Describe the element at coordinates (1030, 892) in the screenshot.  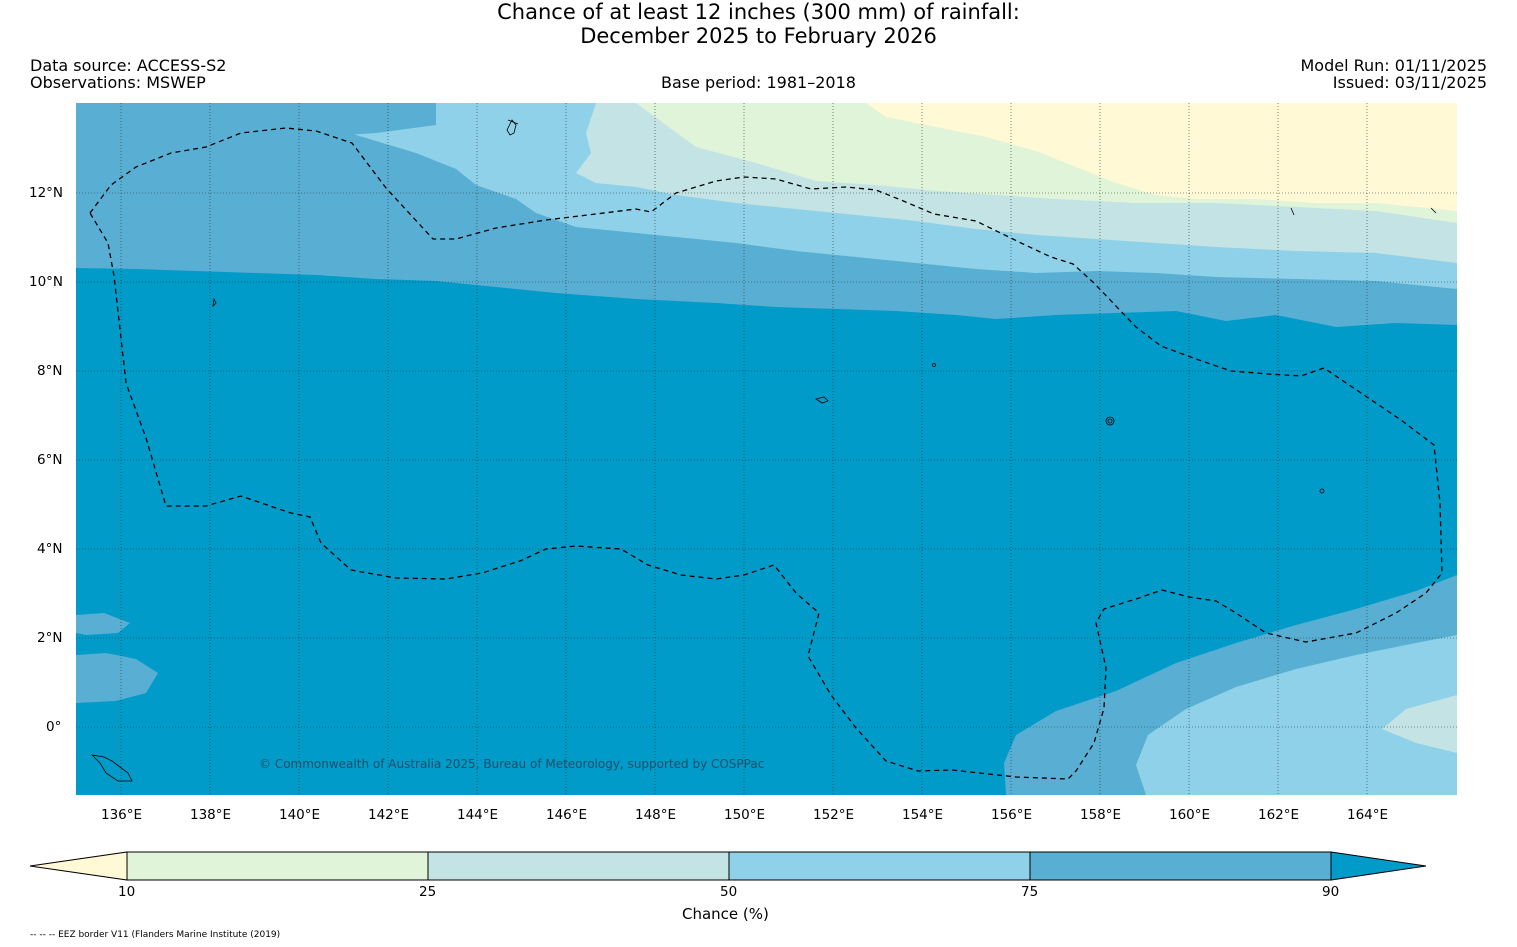
I see `colorbar-tick-75: 75` at that location.